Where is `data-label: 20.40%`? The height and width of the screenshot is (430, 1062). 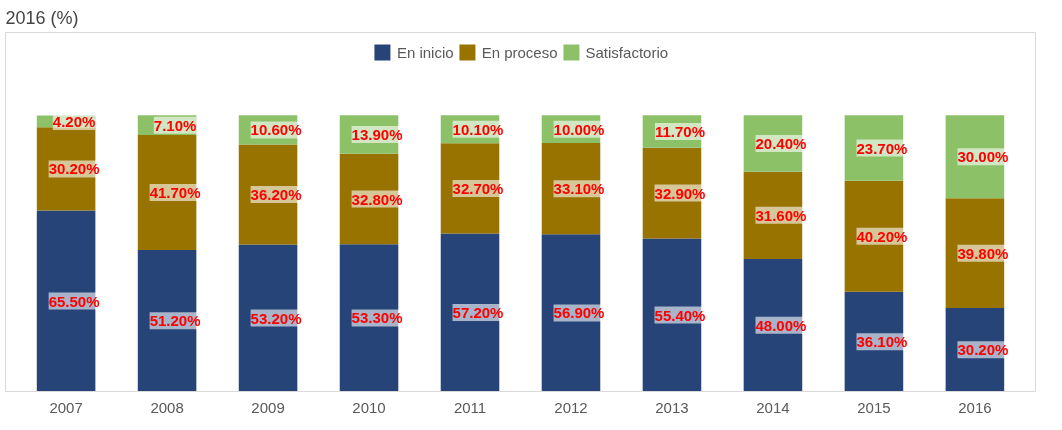
data-label: 20.40% is located at coordinates (781, 144).